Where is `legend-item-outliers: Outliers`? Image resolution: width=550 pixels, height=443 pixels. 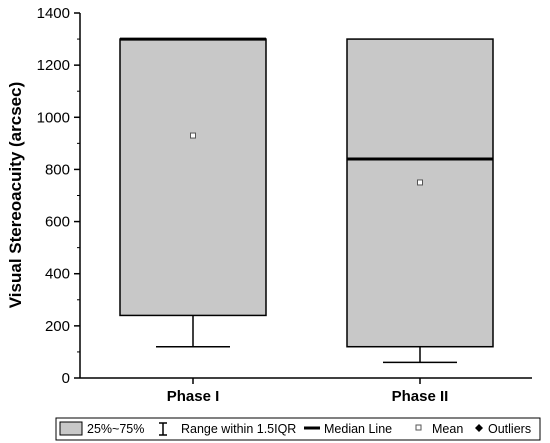 legend-item-outliers: Outliers is located at coordinates (503, 429).